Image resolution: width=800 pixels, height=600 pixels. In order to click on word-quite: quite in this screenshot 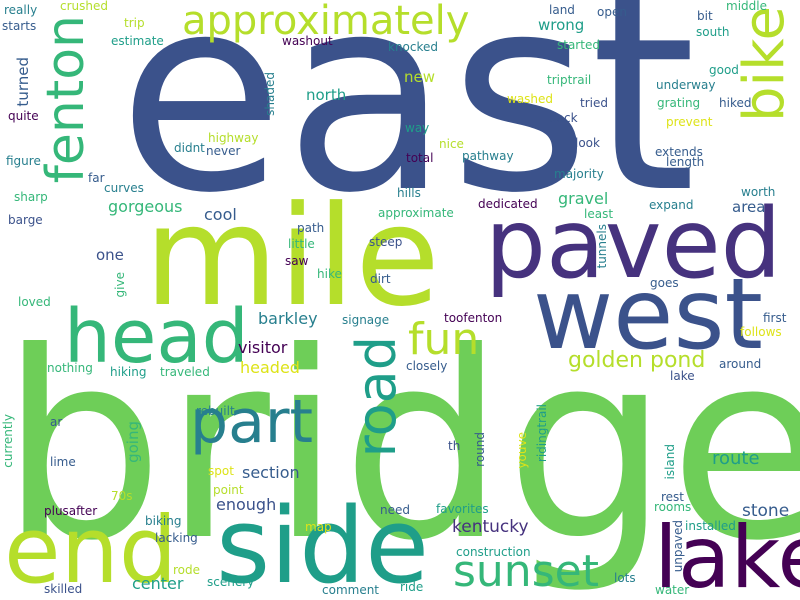, I will do `click(23, 116)`.